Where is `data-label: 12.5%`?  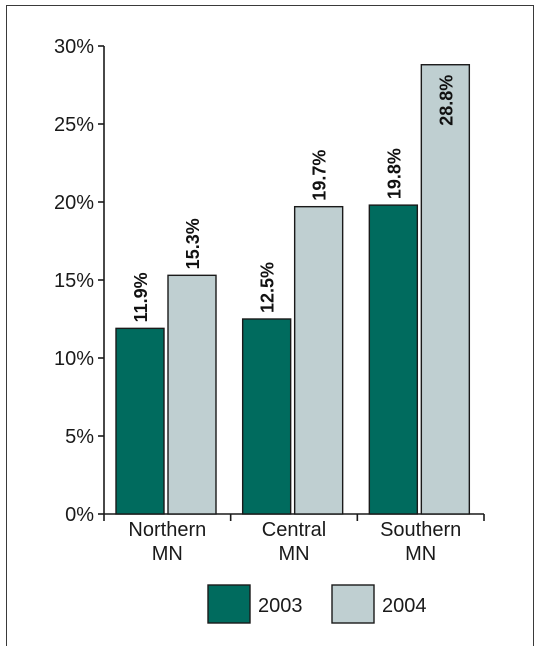 data-label: 12.5% is located at coordinates (268, 287).